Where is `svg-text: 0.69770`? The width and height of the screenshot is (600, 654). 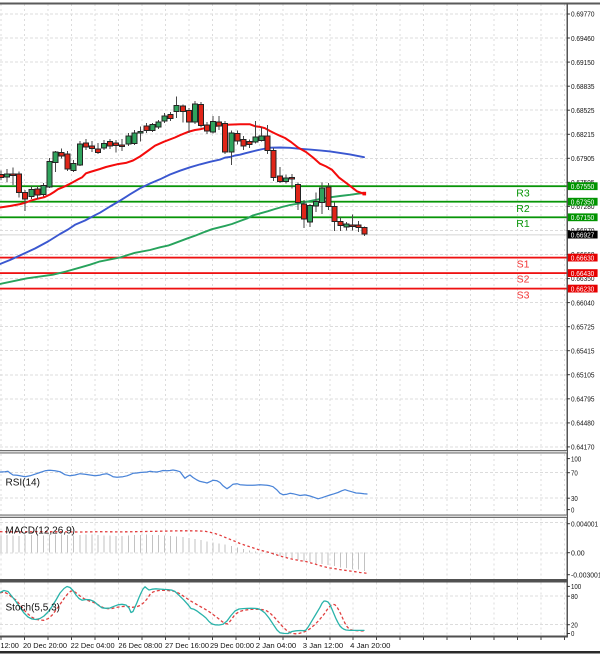
svg-text: 0.69770 is located at coordinates (583, 14).